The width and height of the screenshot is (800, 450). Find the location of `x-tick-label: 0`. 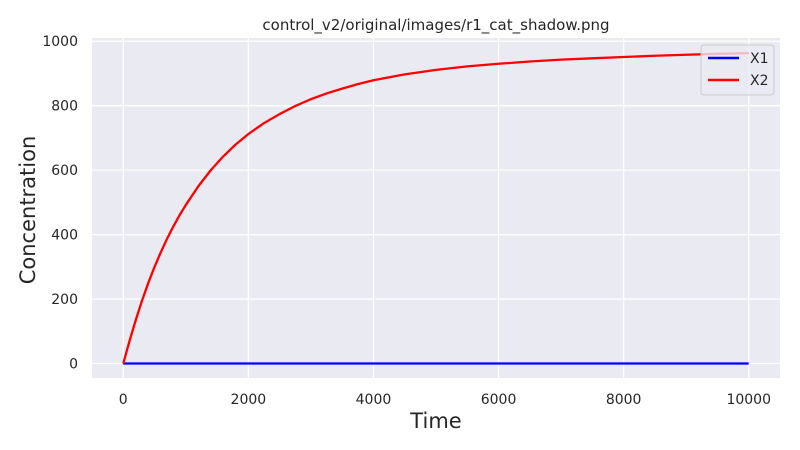

x-tick-label: 0 is located at coordinates (123, 400).